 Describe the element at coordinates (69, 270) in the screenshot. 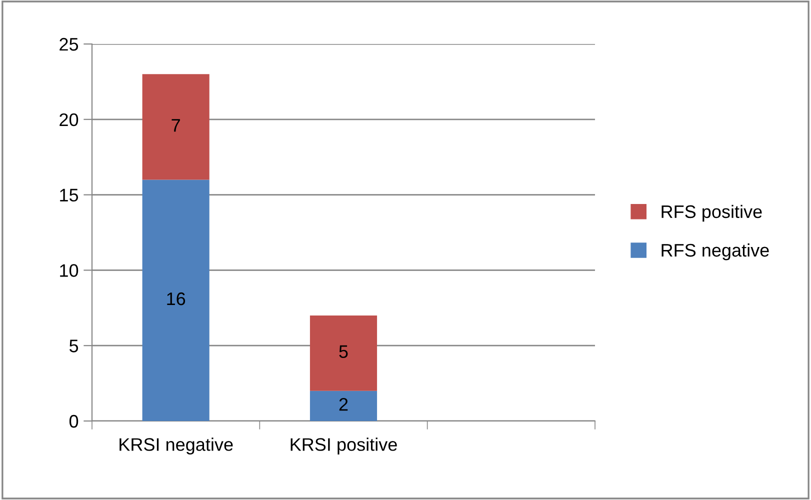

I see `y-tick-label: 10` at that location.